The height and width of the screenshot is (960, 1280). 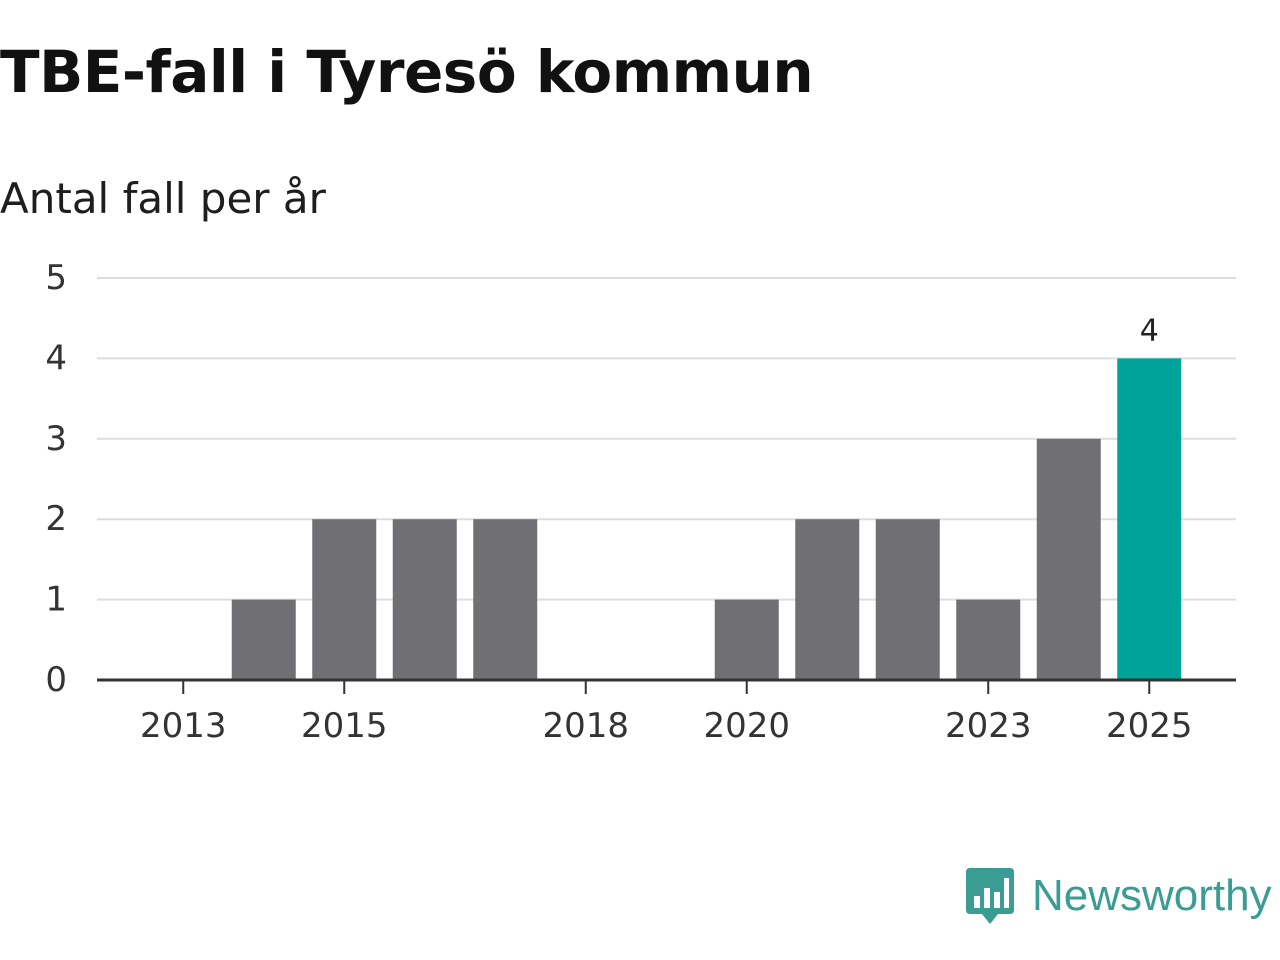 What do you see at coordinates (907, 599) in the screenshot?
I see `bar-2022` at bounding box center [907, 599].